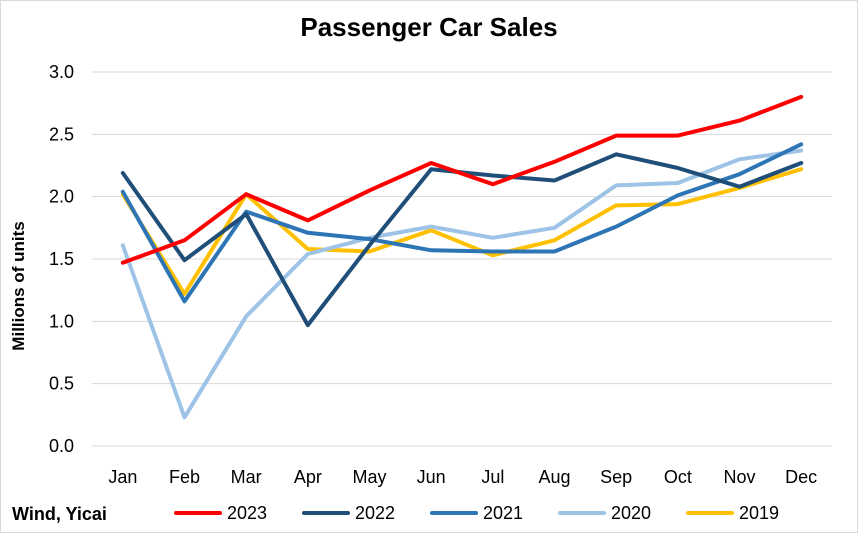 This screenshot has height=535, width=860. I want to click on source-note: Wind, Yicai, so click(59, 514).